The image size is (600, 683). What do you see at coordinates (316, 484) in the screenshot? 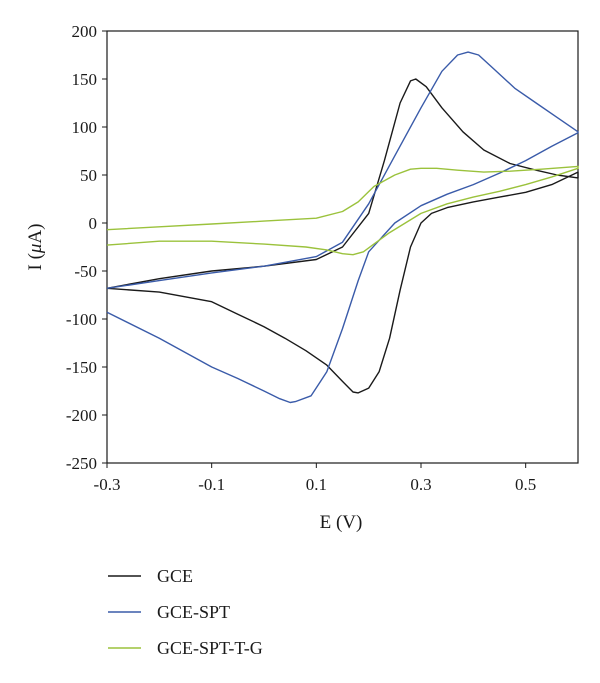
I see `x-tick-label: 0.1` at bounding box center [316, 484].